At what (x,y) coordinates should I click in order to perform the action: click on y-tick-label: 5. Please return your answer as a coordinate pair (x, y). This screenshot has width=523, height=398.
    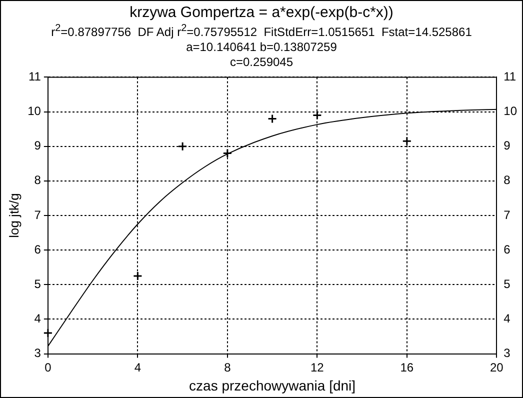
    Looking at the image, I should click on (38, 283).